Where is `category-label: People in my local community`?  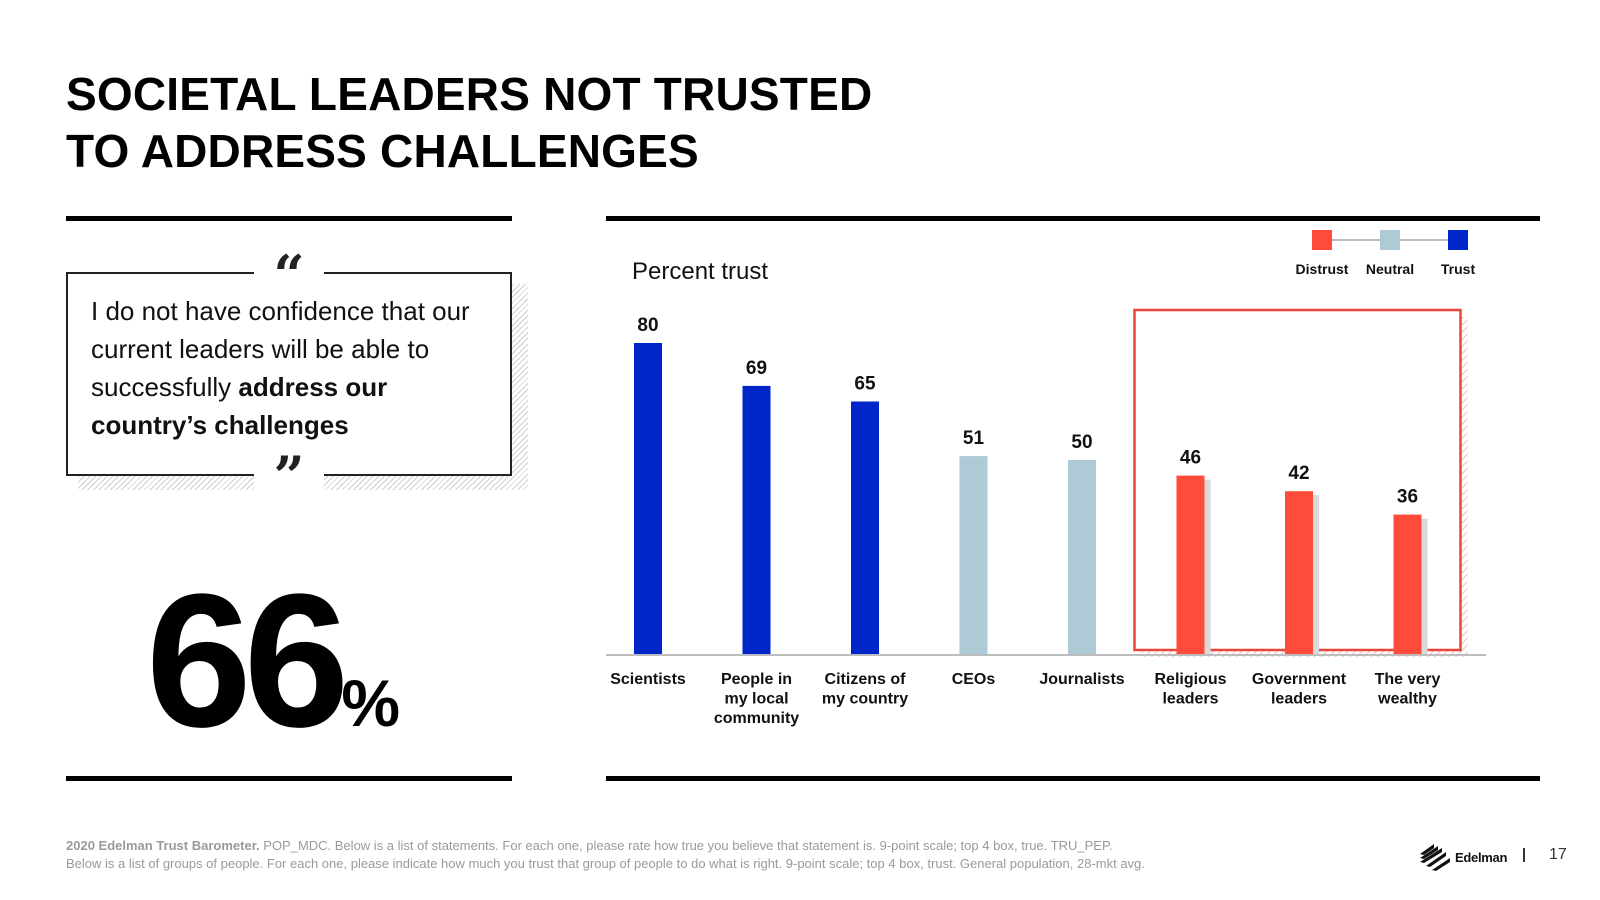 category-label: People in my local community is located at coordinates (756, 699).